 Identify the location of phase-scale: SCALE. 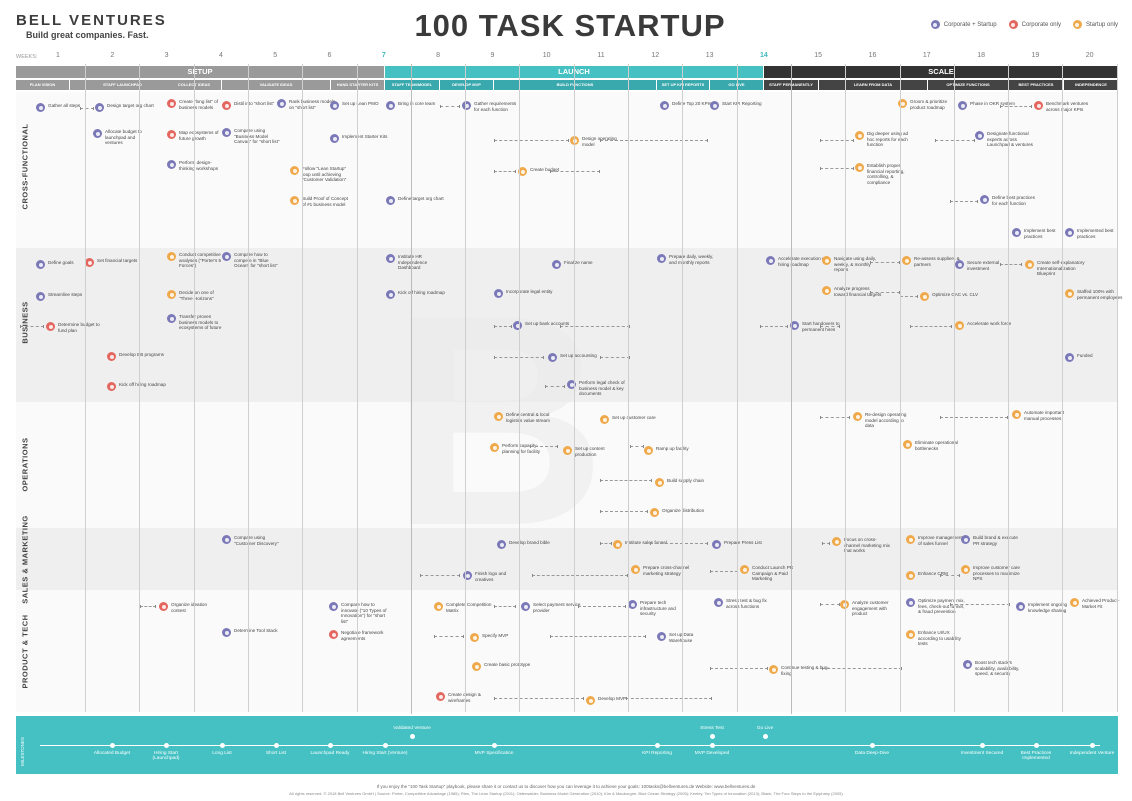
(941, 72).